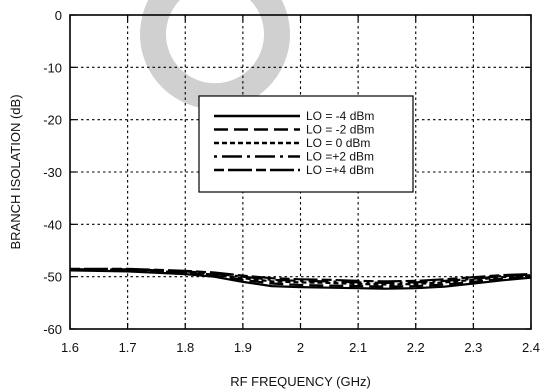 The image size is (545, 391). What do you see at coordinates (15, 171) in the screenshot?
I see `y-axis-label: BRANCH ISOLATION (dB)` at bounding box center [15, 171].